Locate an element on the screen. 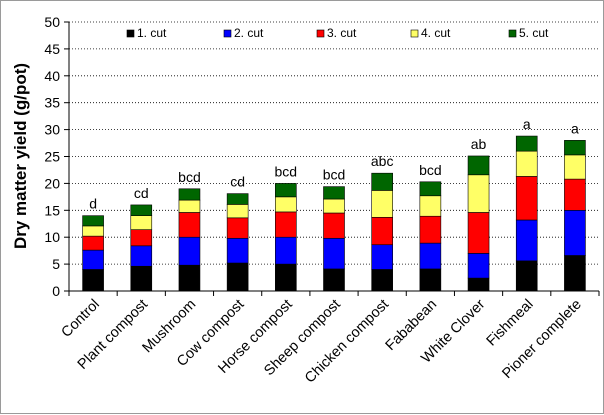 The width and height of the screenshot is (604, 415). significance-letter: abc is located at coordinates (382, 161).